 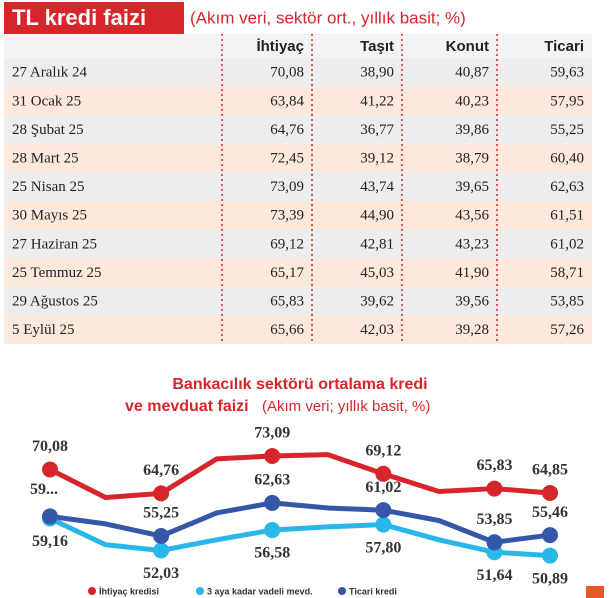 What do you see at coordinates (377, 101) in the screenshot?
I see `cell: 41,22` at bounding box center [377, 101].